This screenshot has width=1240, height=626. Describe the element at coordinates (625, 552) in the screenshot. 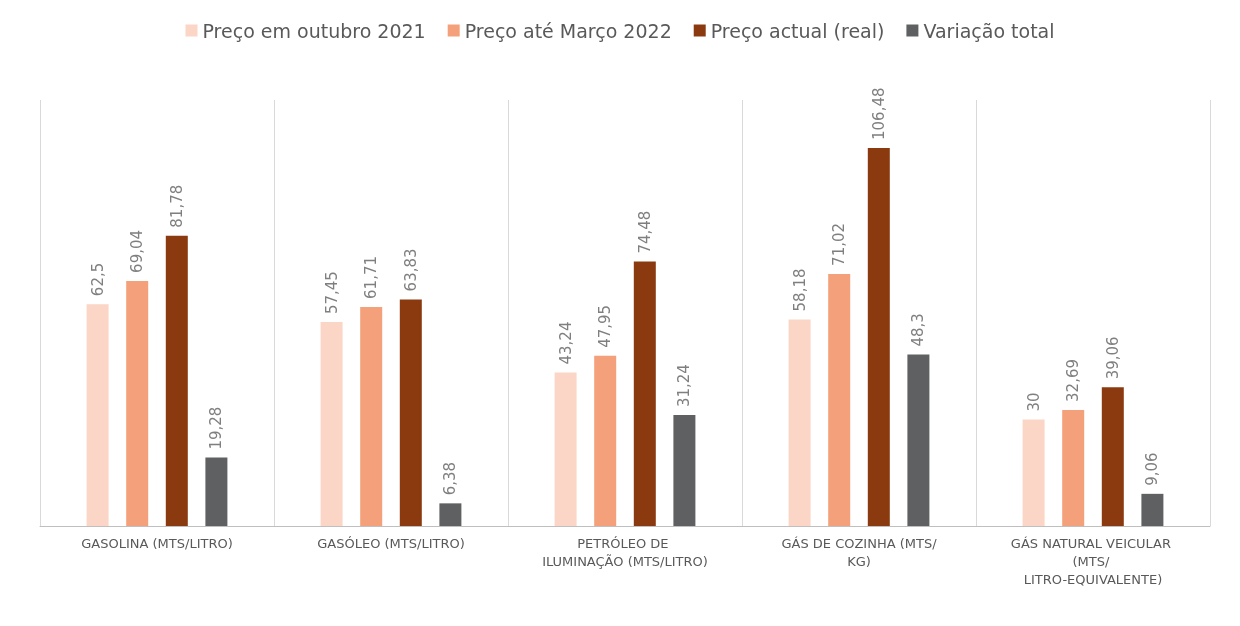

I see `x-tick-label: PETRÓLEO DE ILUMINAÇÃO (MTS/LITRO)` at that location.